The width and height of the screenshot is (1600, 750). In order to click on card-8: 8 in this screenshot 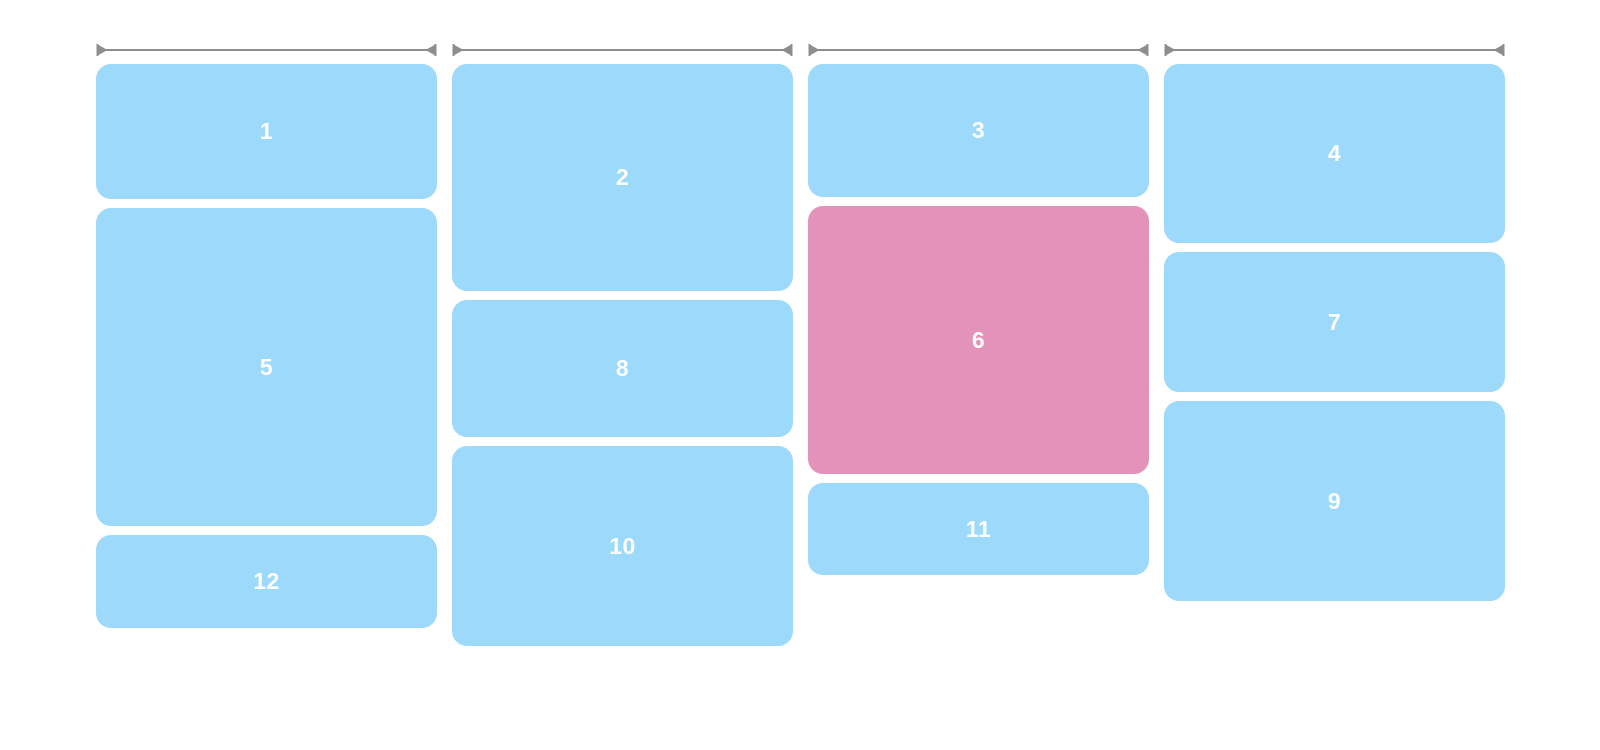, I will do `click(622, 368)`.